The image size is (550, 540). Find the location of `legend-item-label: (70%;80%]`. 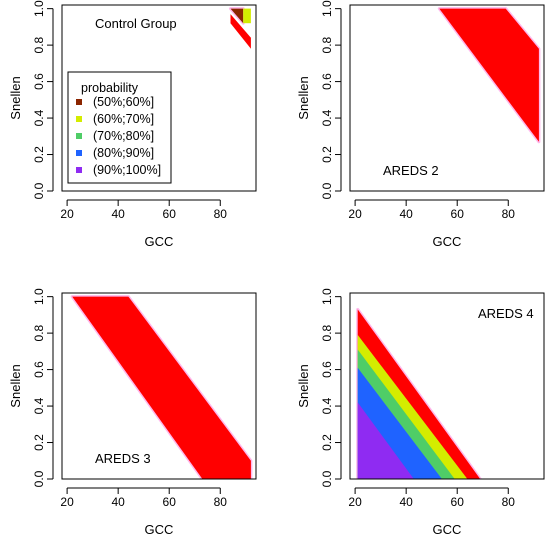

legend-item-label: (70%;80%] is located at coordinates (123, 136).